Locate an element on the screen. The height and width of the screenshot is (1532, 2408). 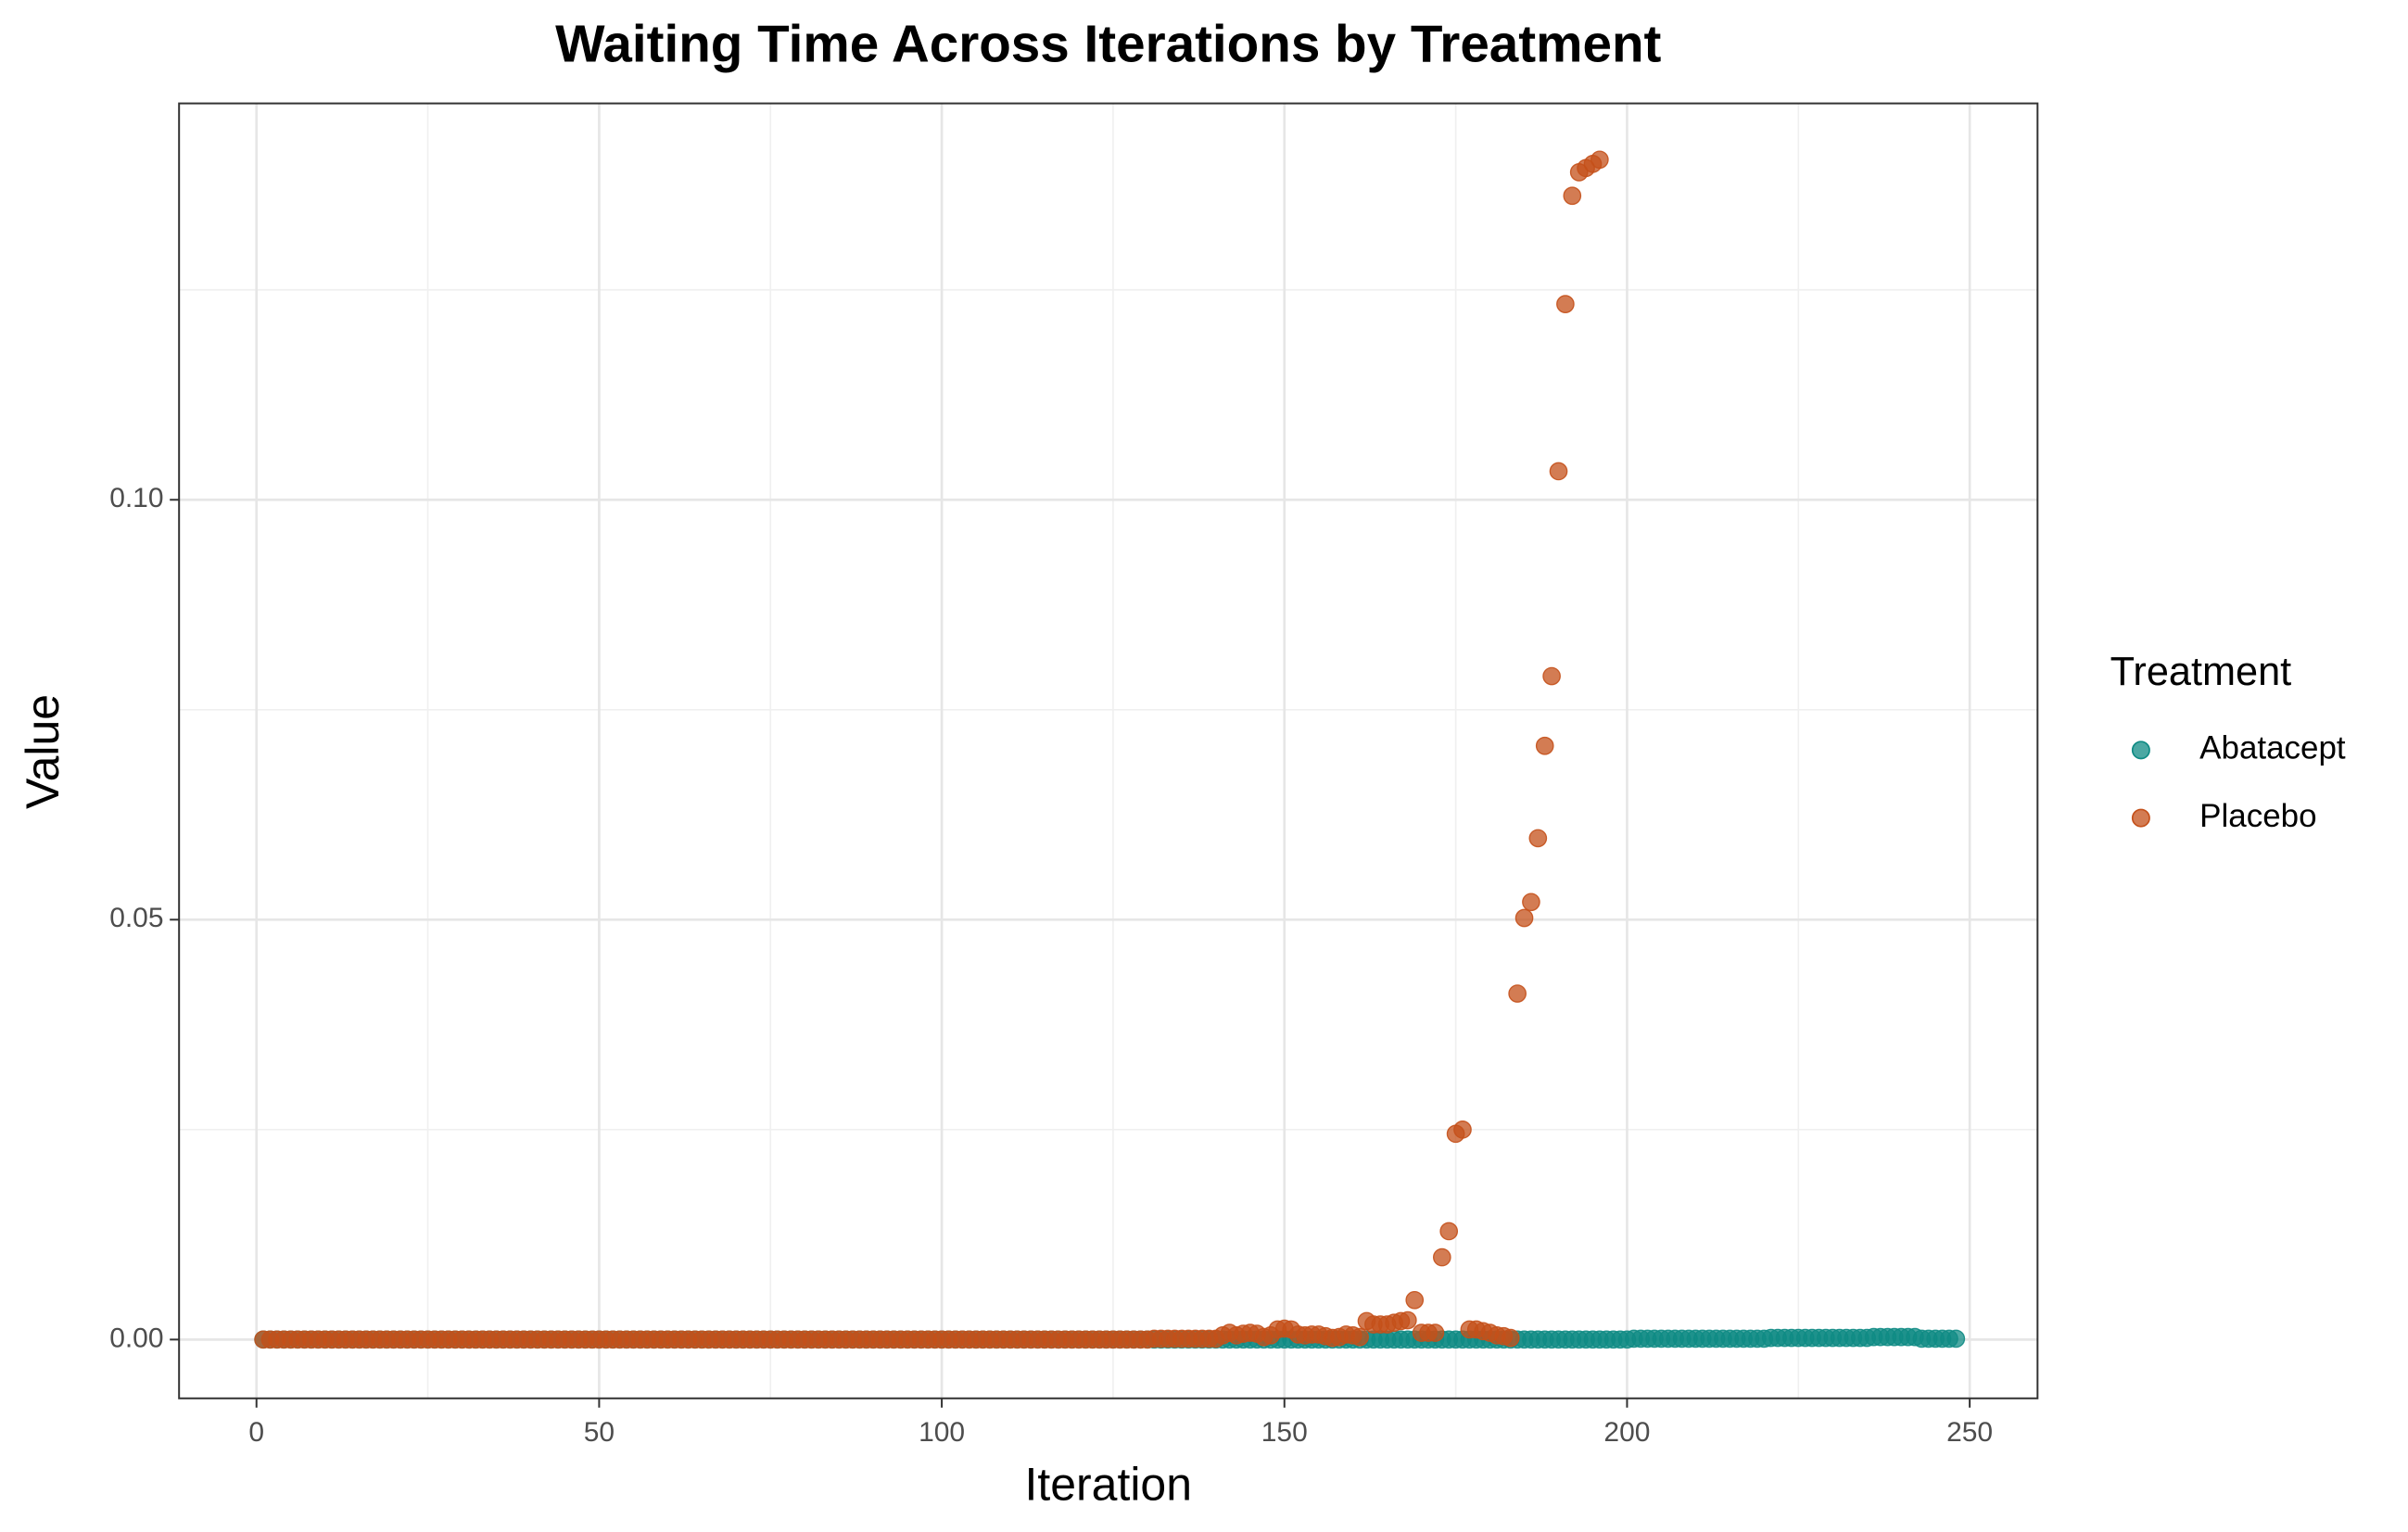
x-axis-title: Iteration is located at coordinates (1108, 1485).